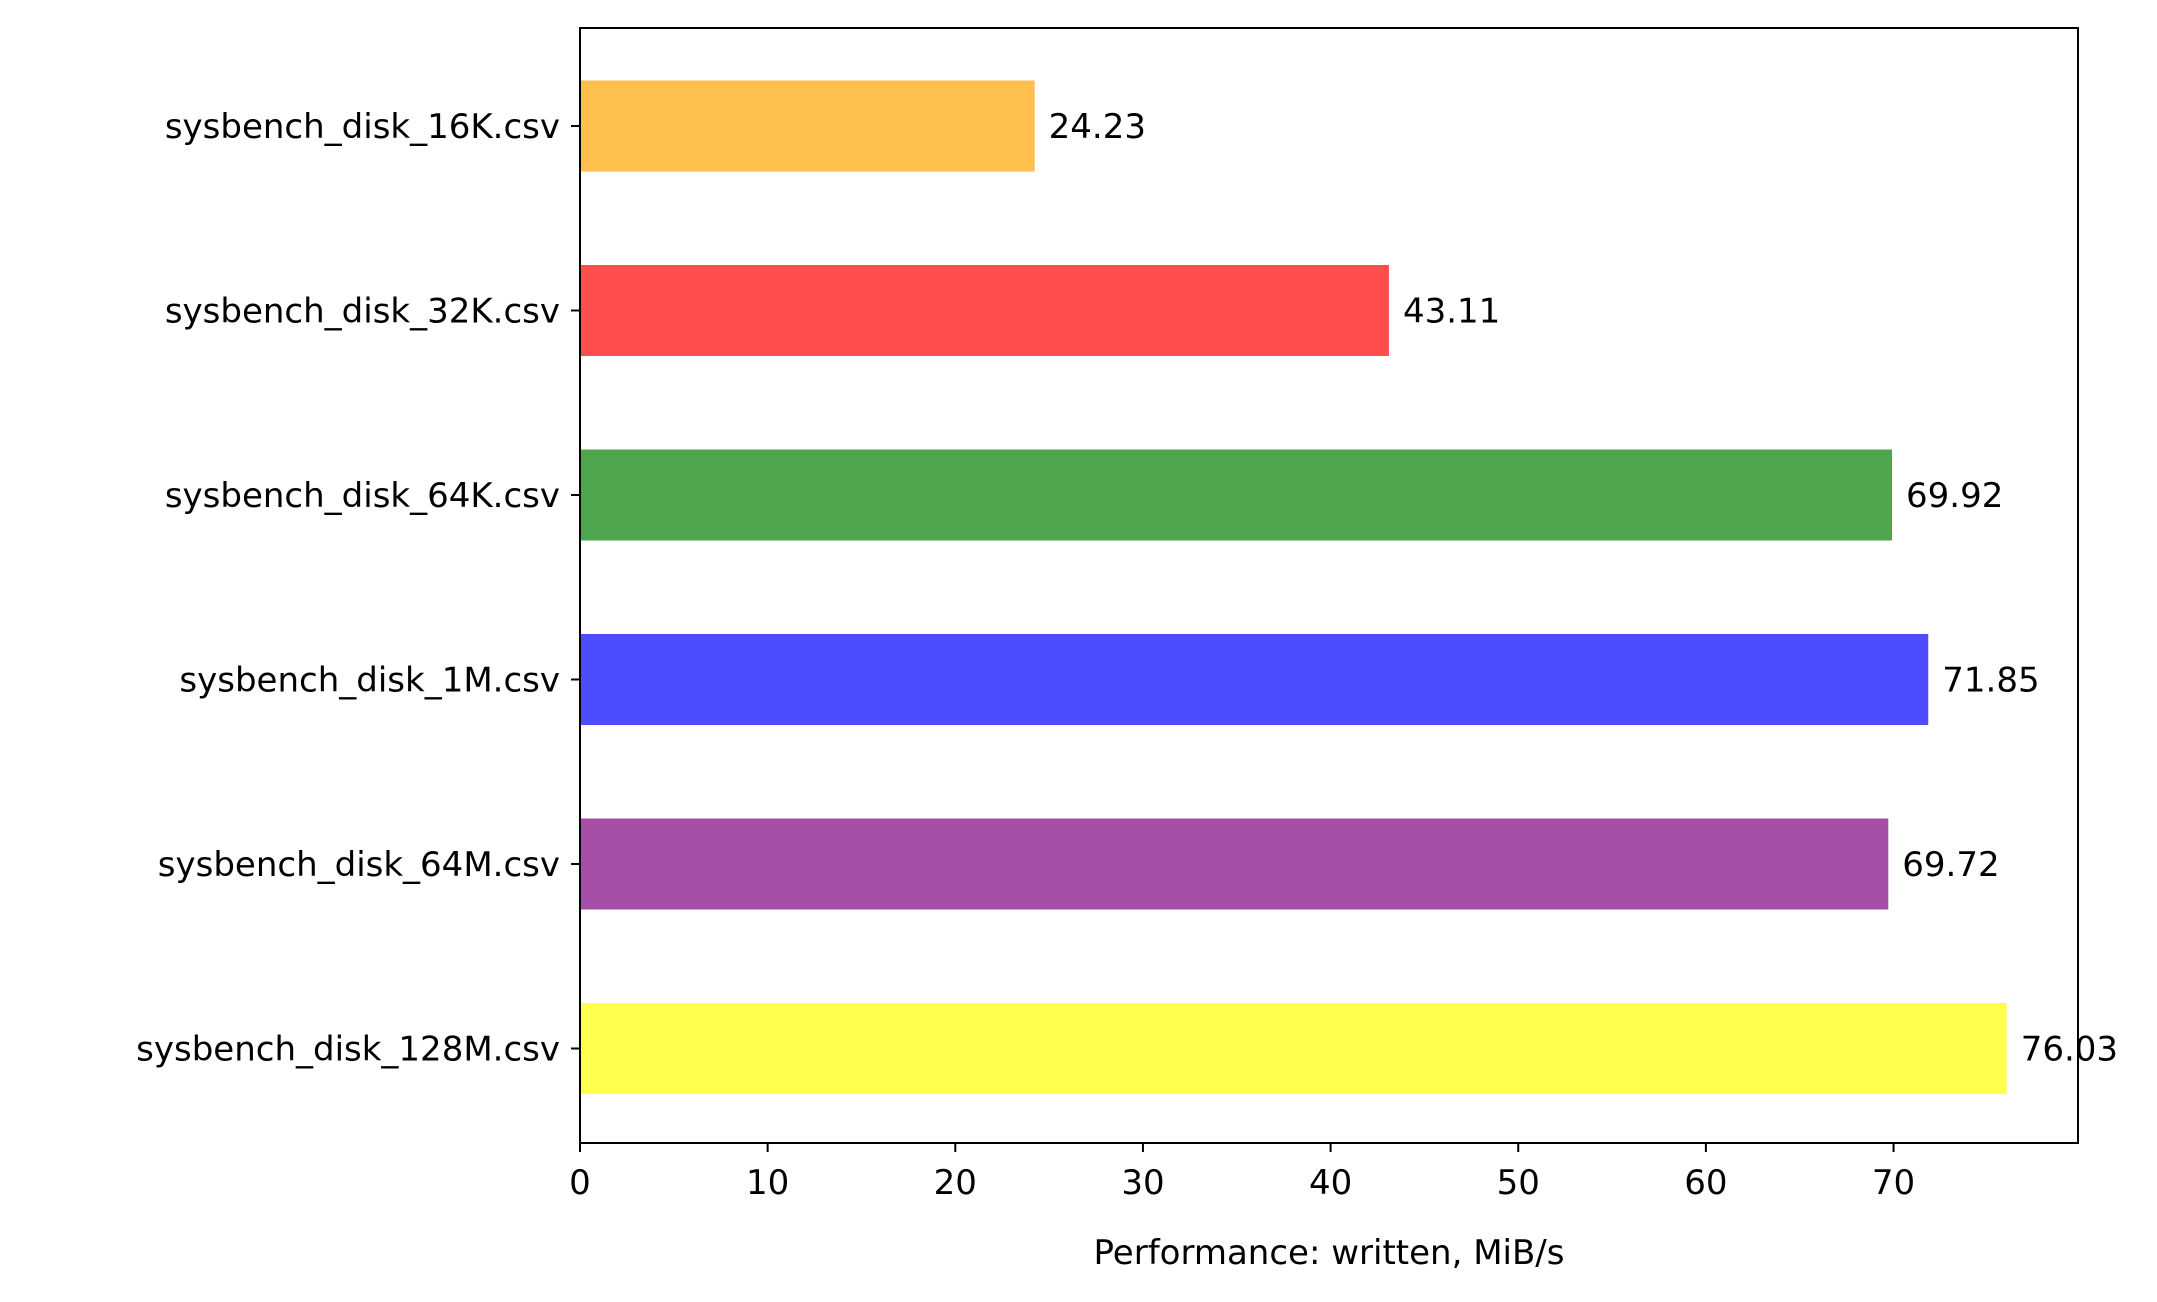 This screenshot has height=1302, width=2157. Describe the element at coordinates (1954, 496) in the screenshot. I see `bar-value-label: 69.92` at that location.